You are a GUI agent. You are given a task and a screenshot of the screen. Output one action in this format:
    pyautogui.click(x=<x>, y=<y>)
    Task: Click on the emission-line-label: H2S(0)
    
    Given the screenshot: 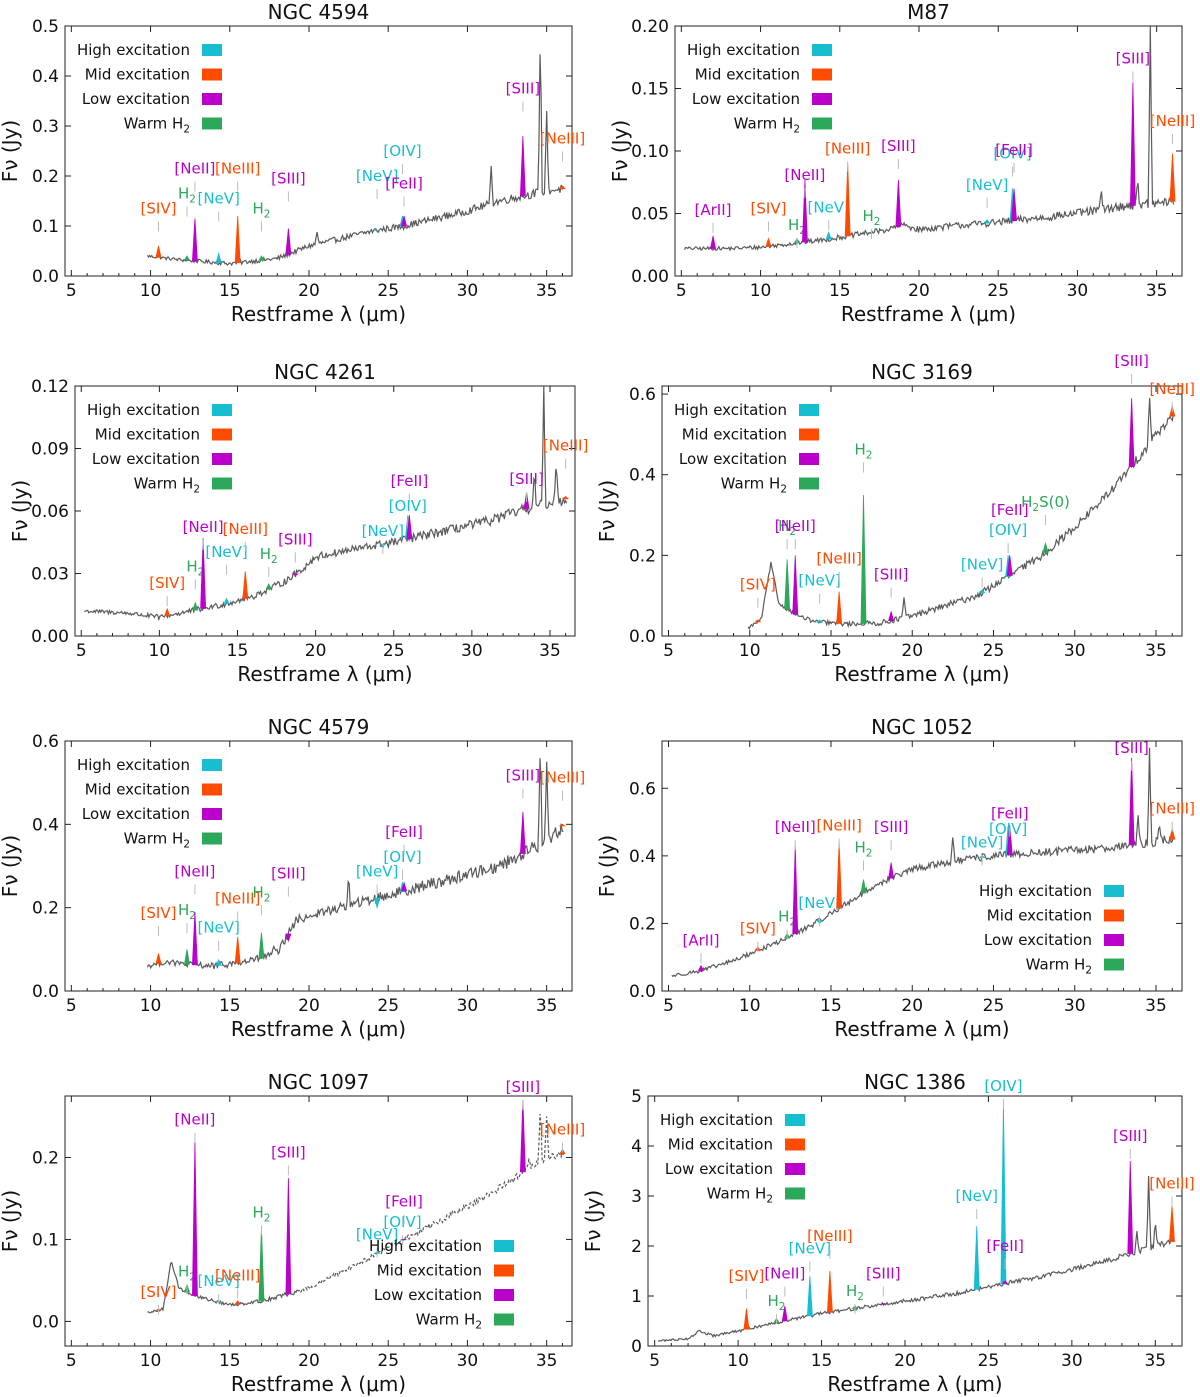 What is the action you would take?
    pyautogui.click(x=1045, y=503)
    